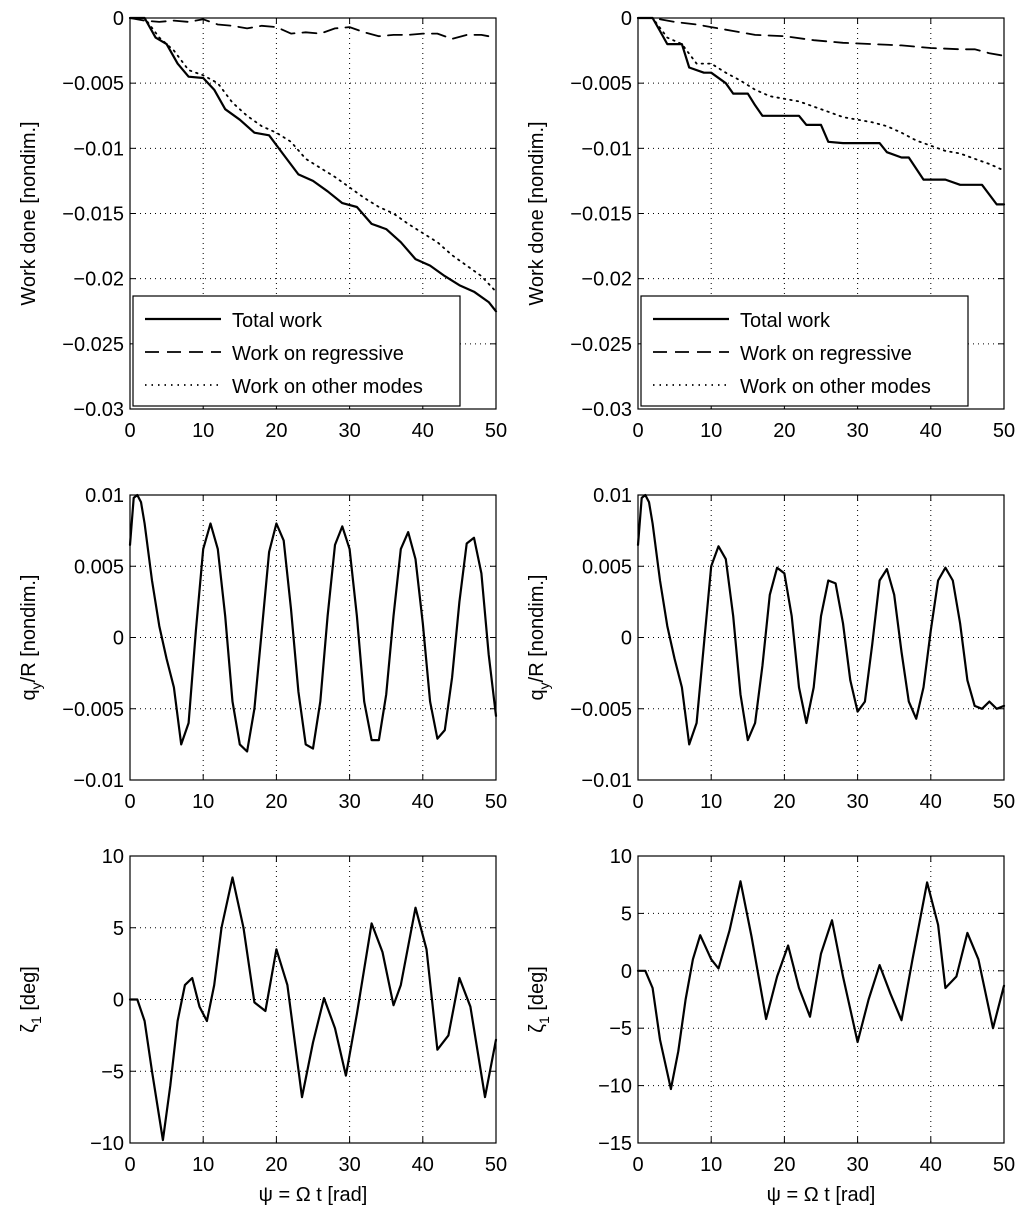 This screenshot has height=1212, width=1026. What do you see at coordinates (615, 1144) in the screenshot?
I see `y-tick-label: −15` at bounding box center [615, 1144].